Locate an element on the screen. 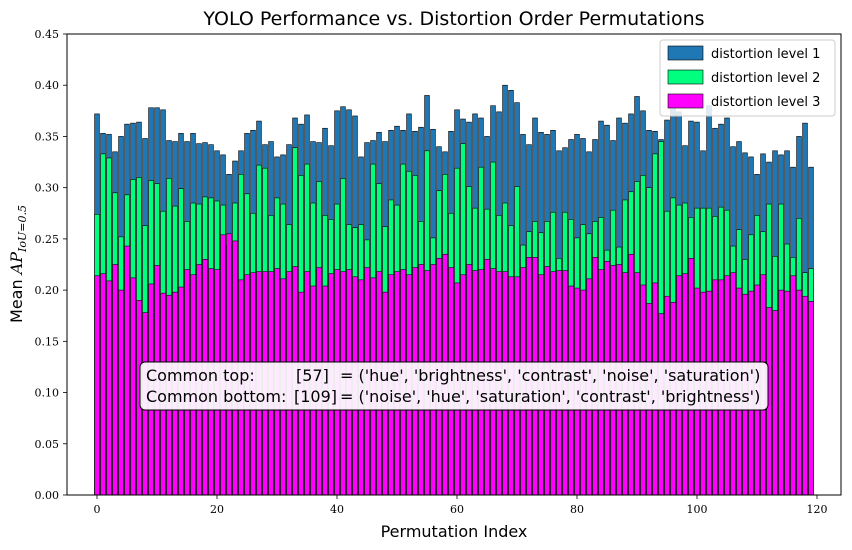 The height and width of the screenshot is (550, 852). x-tick-label: 40 is located at coordinates (337, 509).